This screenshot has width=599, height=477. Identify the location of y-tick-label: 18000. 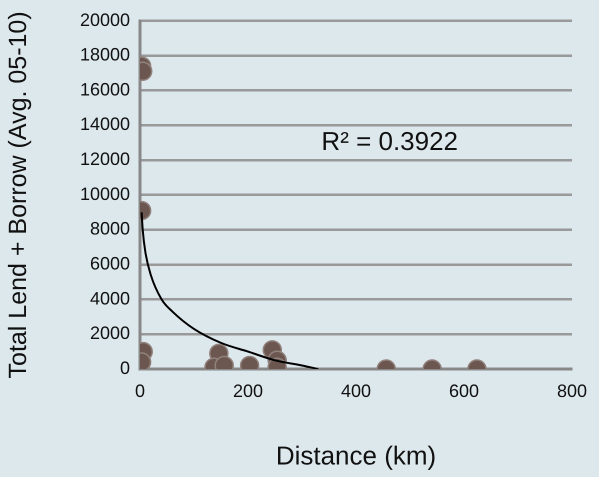
(105, 54).